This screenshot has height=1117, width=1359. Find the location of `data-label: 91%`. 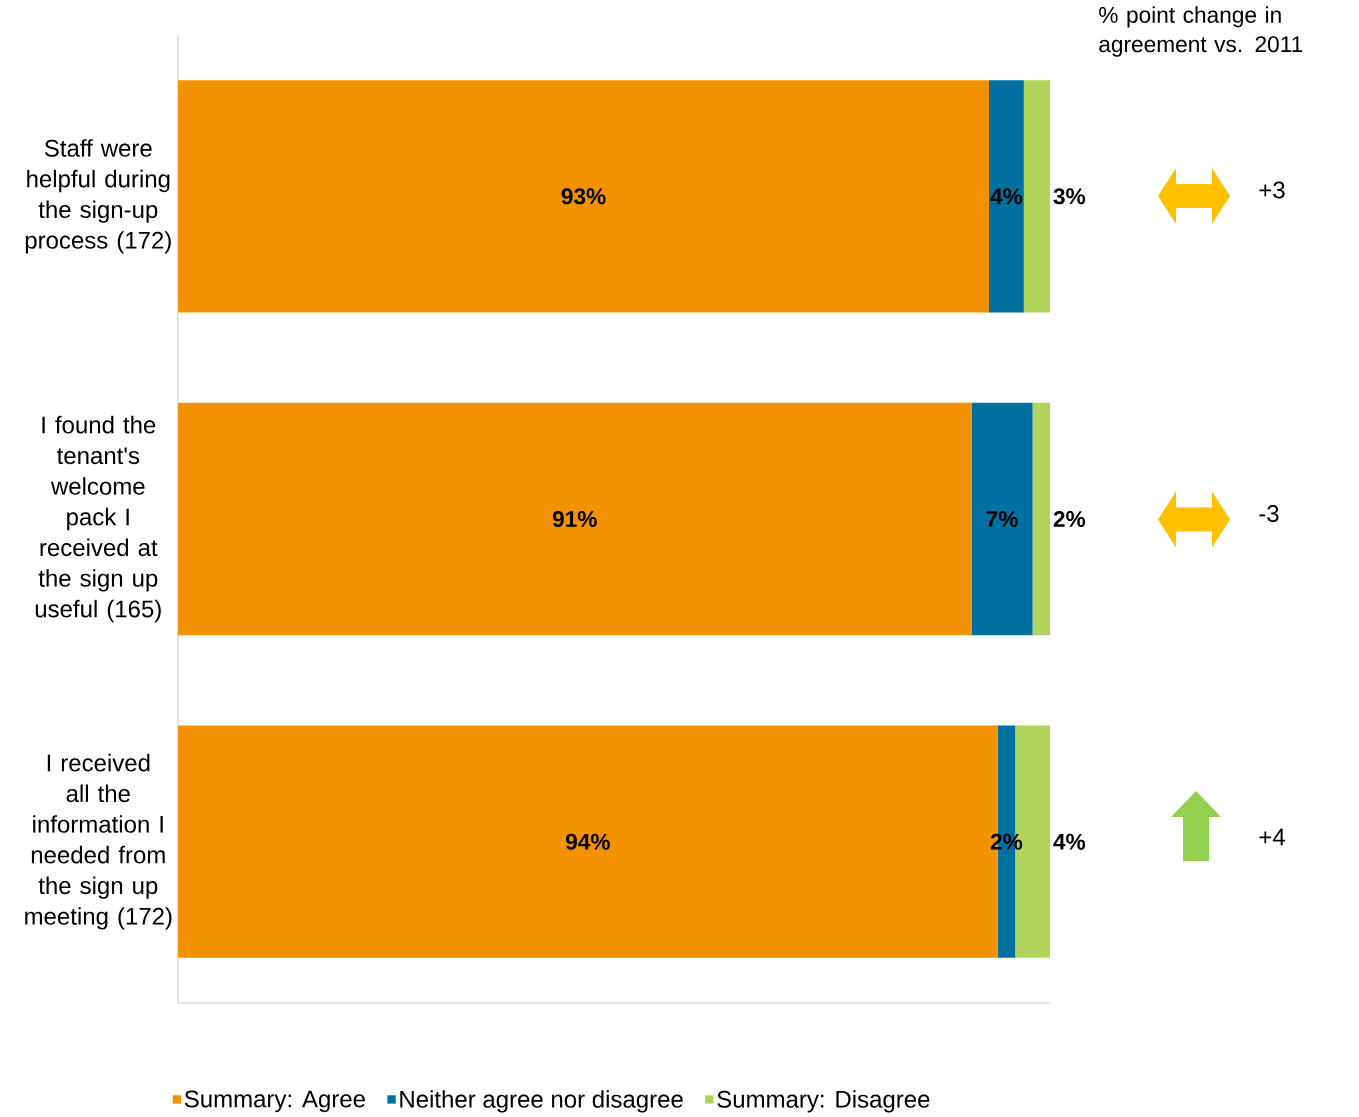

data-label: 91% is located at coordinates (574, 519).